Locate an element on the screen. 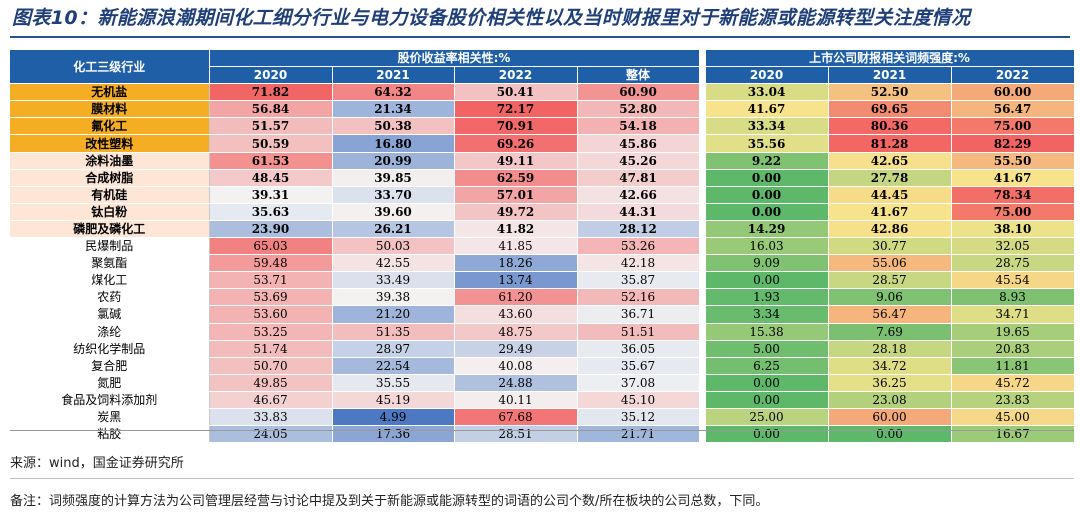  frequency-cell: 6.25 is located at coordinates (767, 366).